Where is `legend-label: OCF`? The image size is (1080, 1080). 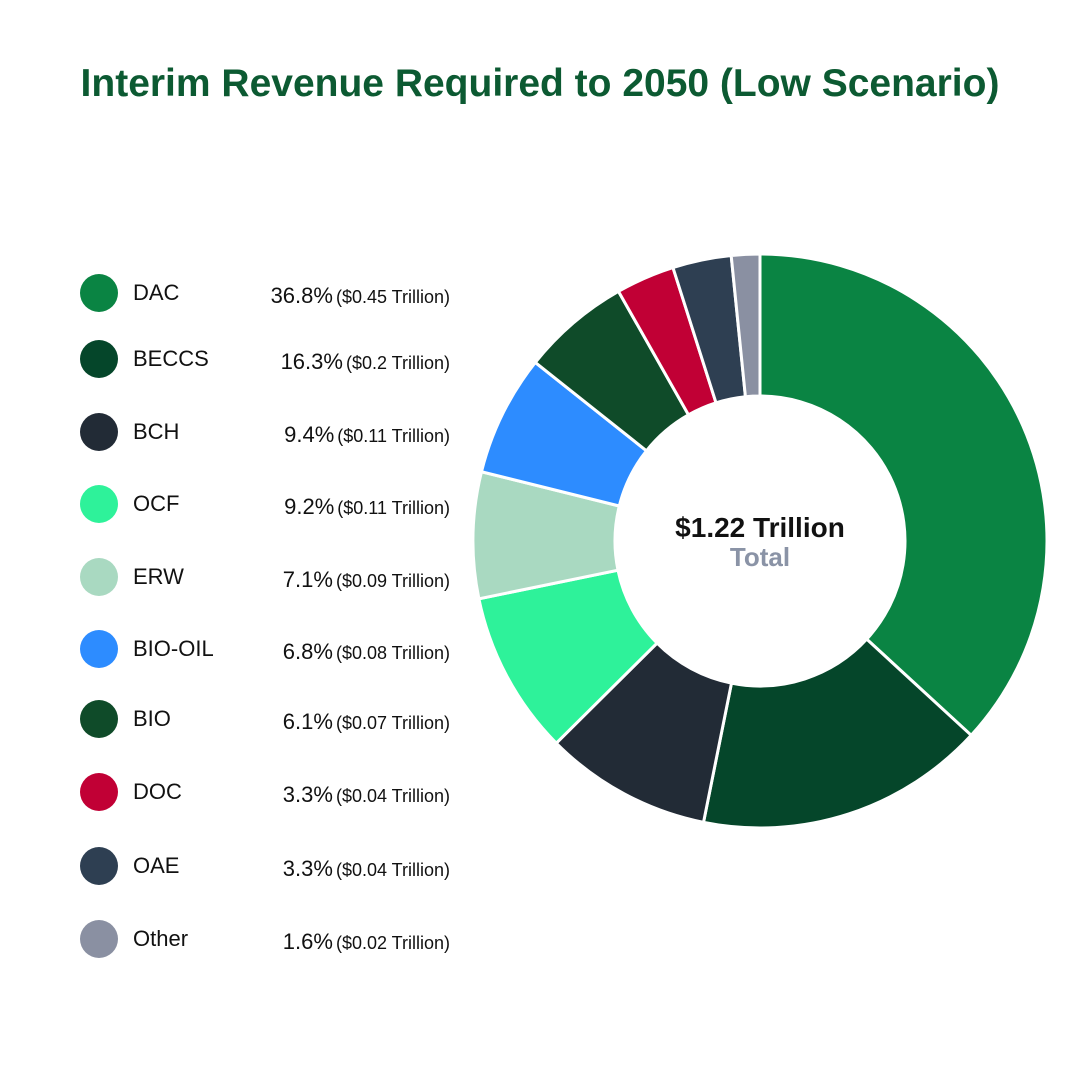 legend-label: OCF is located at coordinates (156, 503).